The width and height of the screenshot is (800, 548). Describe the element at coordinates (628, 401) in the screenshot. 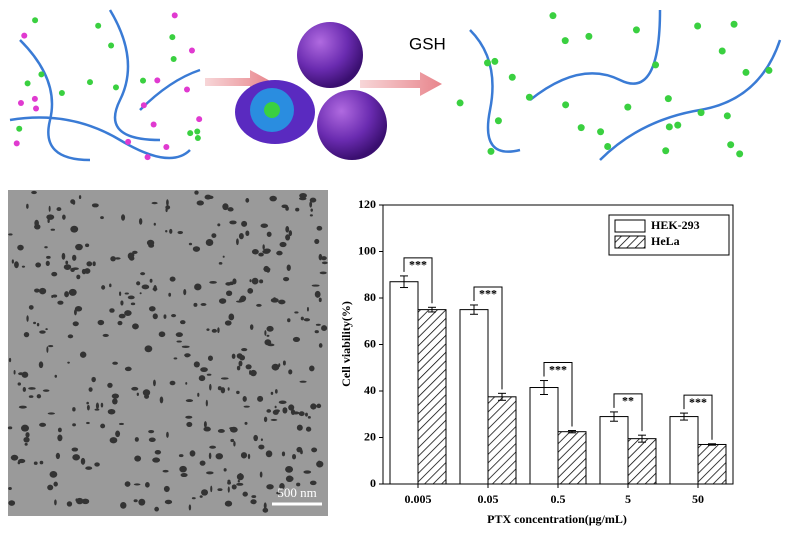

I see `significance-label: **` at that location.